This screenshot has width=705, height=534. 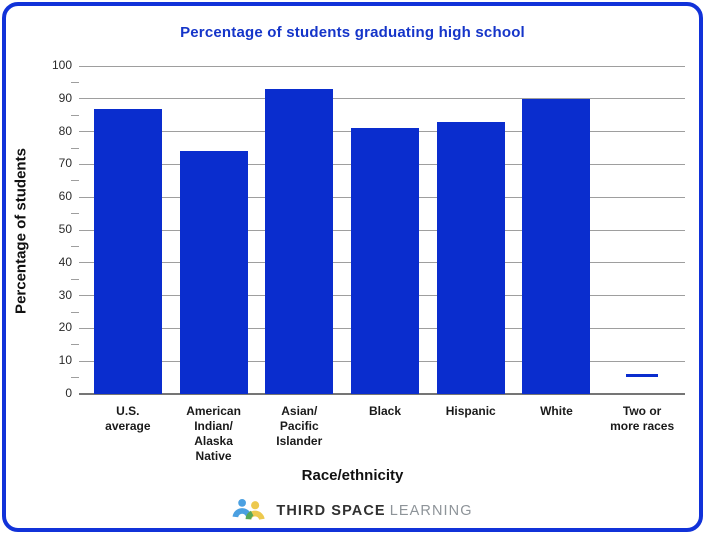 I want to click on y-axis-title: Percentage of students, so click(x=21, y=231).